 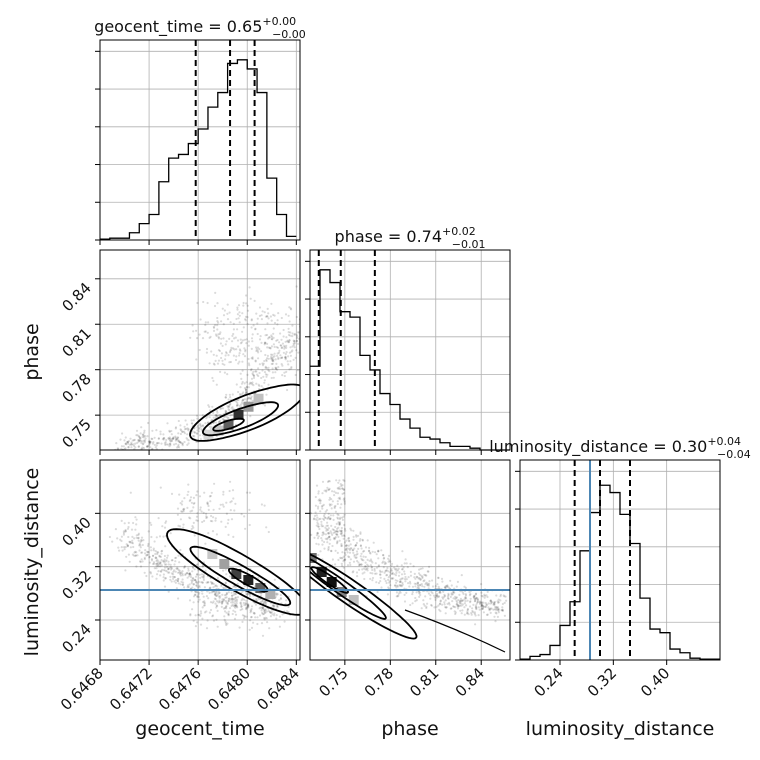 I want to click on joint-geocent-time-phase-contour, so click(x=244, y=412).